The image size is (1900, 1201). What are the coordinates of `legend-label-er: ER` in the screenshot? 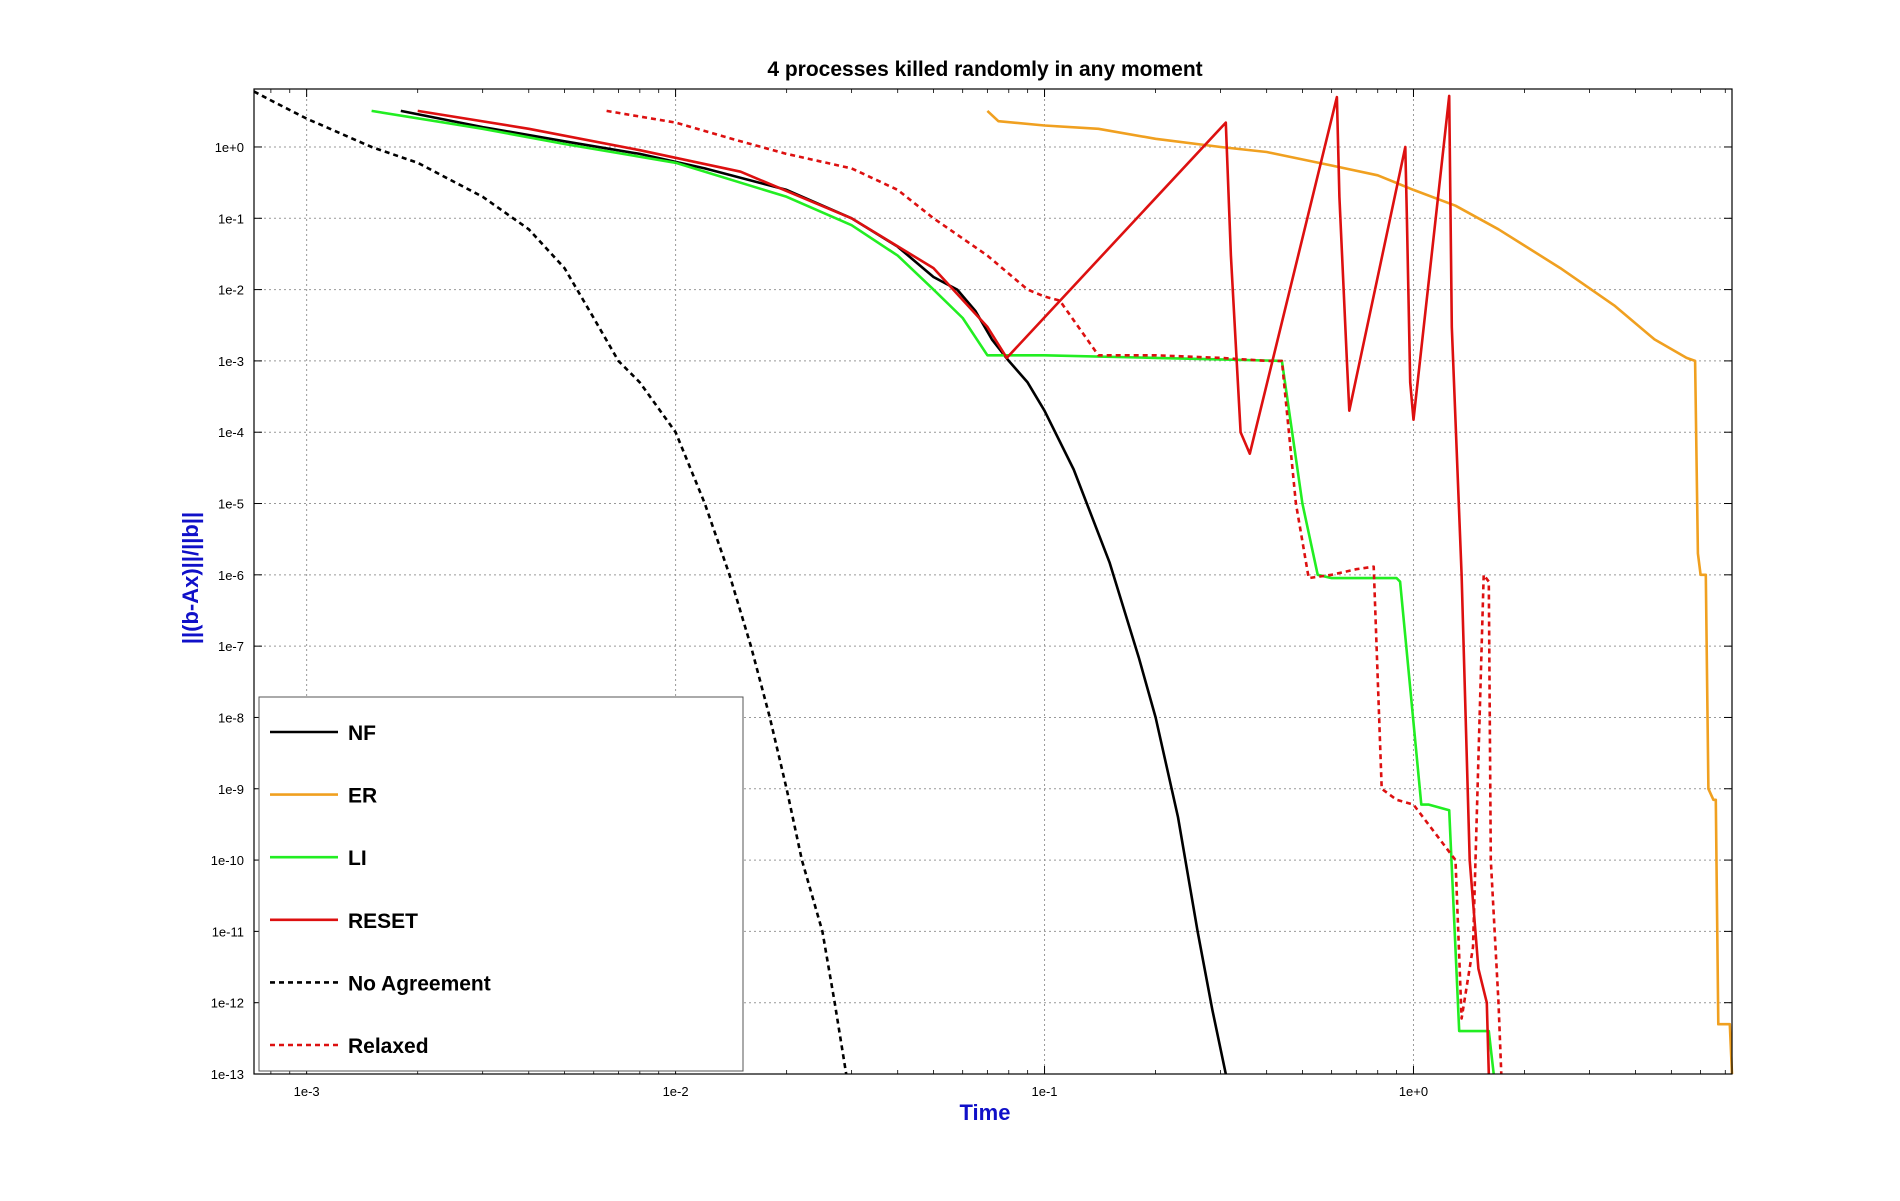 It's located at (362, 796).